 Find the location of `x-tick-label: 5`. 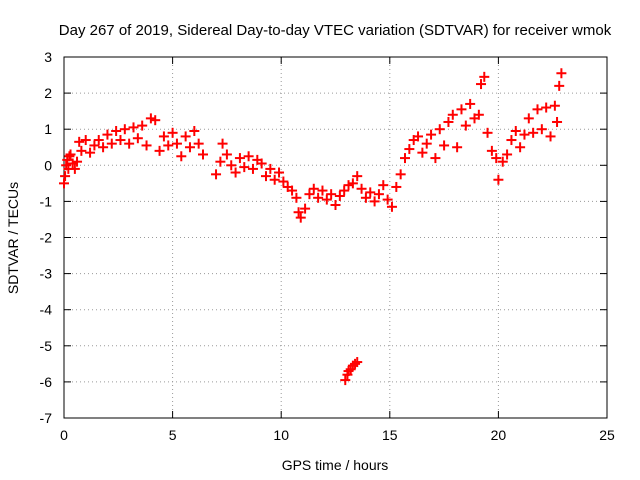

x-tick-label: 5 is located at coordinates (173, 435).